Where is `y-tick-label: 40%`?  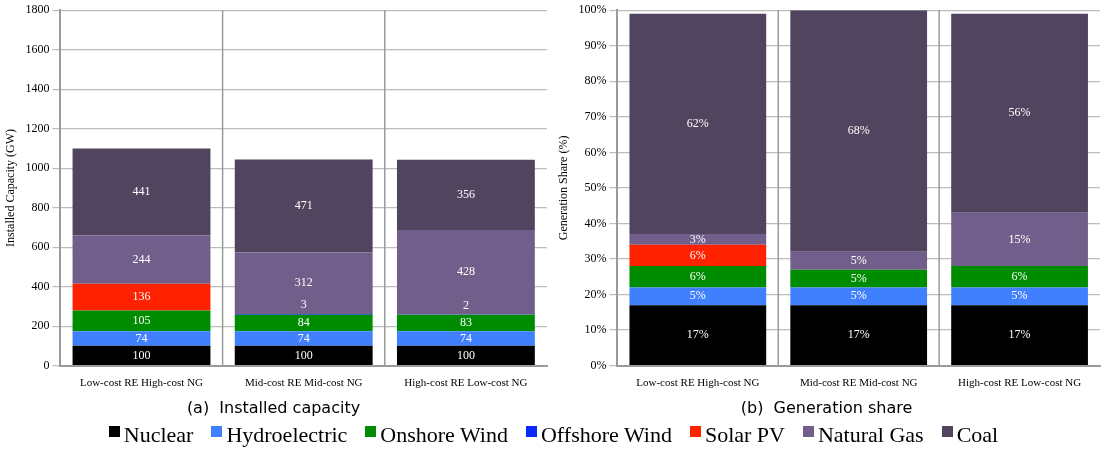
y-tick-label: 40% is located at coordinates (595, 222).